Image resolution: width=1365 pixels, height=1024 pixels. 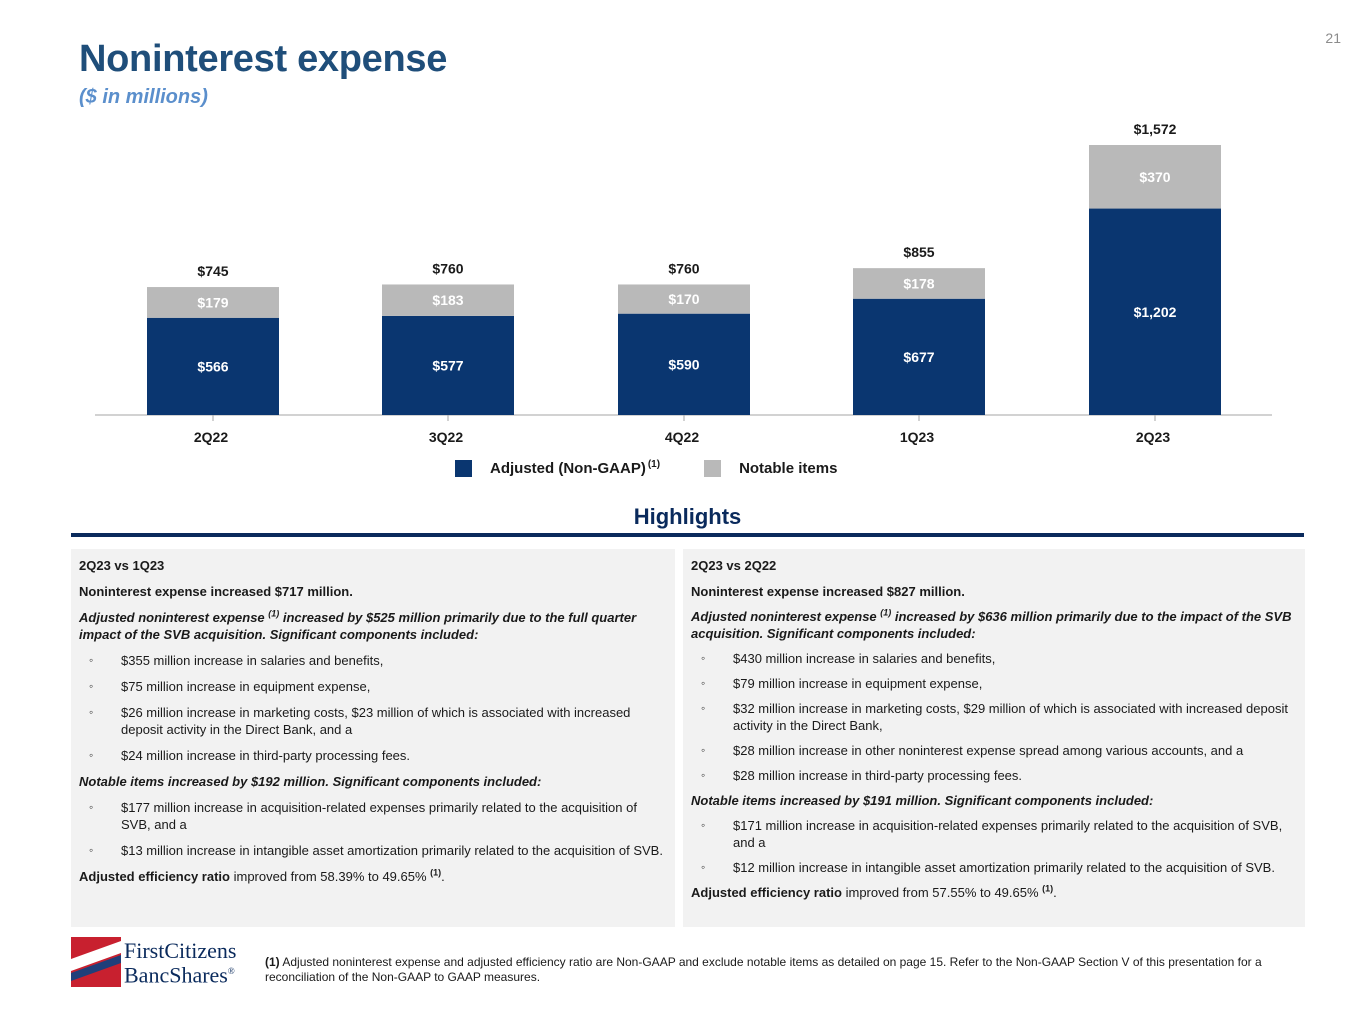 I want to click on data-label-notable-2Q23: $370, so click(x=1154, y=177).